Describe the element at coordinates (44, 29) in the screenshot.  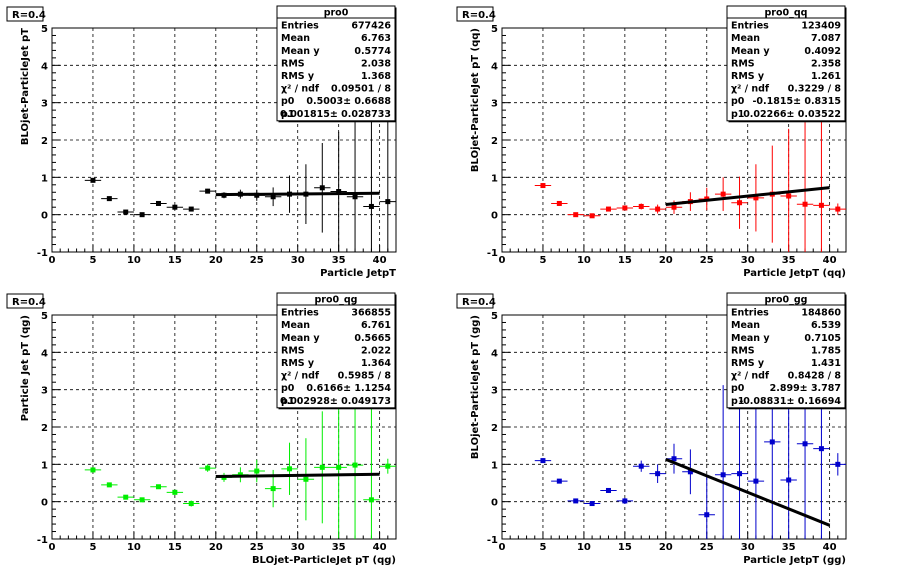
I see `y-tick-label: 5` at that location.